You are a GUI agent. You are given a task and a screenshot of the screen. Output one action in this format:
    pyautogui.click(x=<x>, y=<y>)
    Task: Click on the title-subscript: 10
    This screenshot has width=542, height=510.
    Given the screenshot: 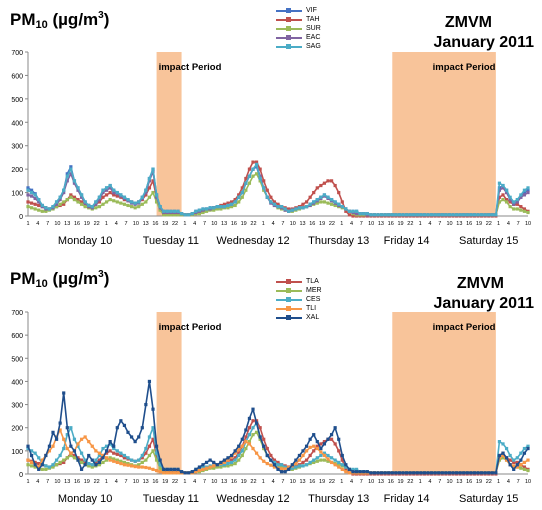 What is the action you would take?
    pyautogui.click(x=41, y=25)
    